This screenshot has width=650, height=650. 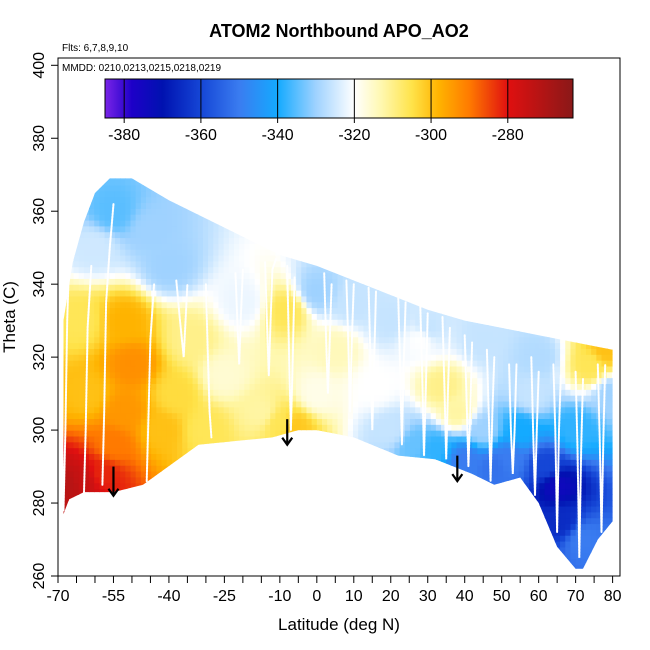 I want to click on x-tick-label: -10, so click(x=279, y=596).